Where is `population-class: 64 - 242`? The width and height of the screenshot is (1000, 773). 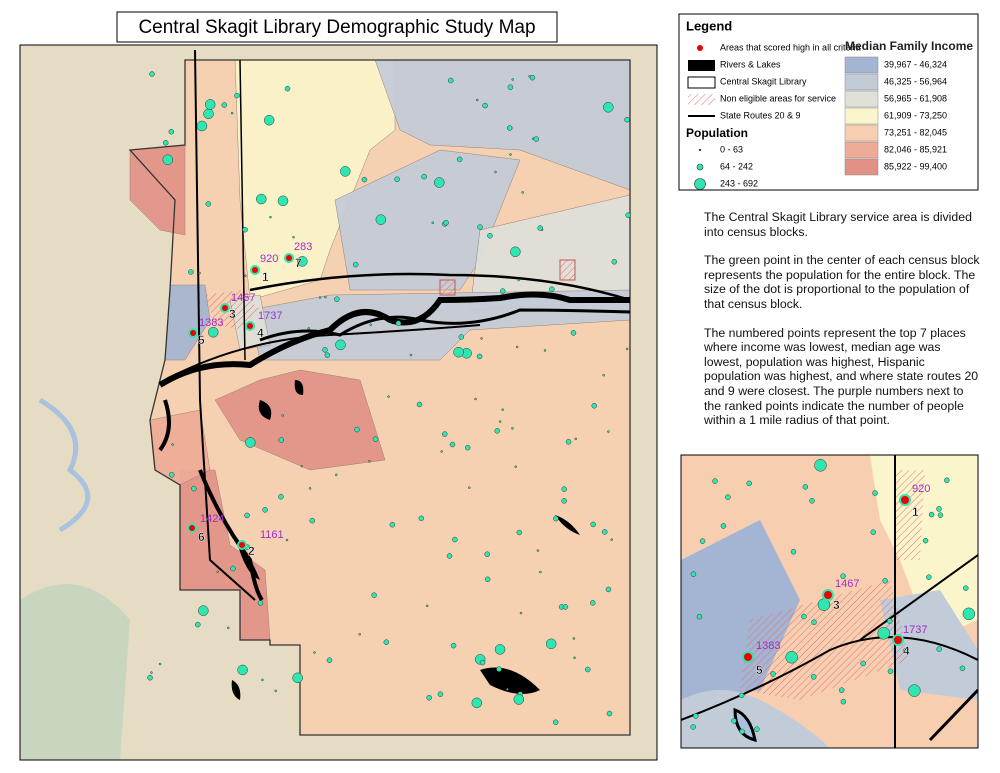
population-class: 64 - 242 is located at coordinates (736, 166).